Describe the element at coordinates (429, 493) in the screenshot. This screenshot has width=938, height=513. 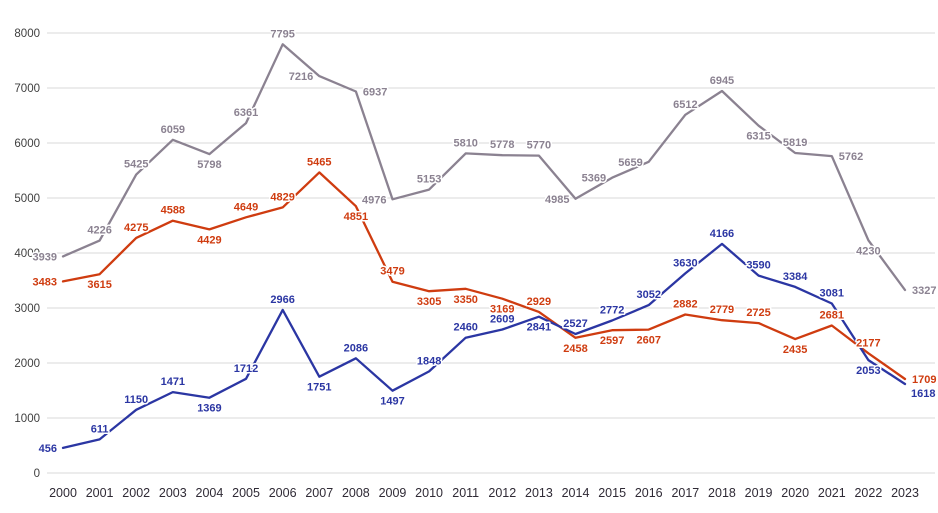
I see `x-axis-tick-label: 2010` at that location.